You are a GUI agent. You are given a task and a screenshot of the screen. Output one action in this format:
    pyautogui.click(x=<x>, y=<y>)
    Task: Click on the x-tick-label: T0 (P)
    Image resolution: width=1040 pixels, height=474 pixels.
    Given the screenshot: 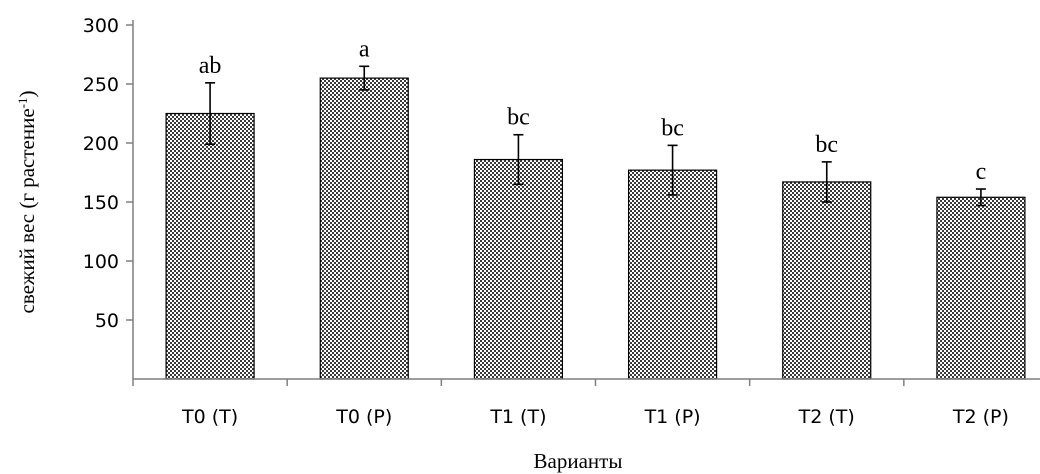 What is the action you would take?
    pyautogui.click(x=363, y=417)
    